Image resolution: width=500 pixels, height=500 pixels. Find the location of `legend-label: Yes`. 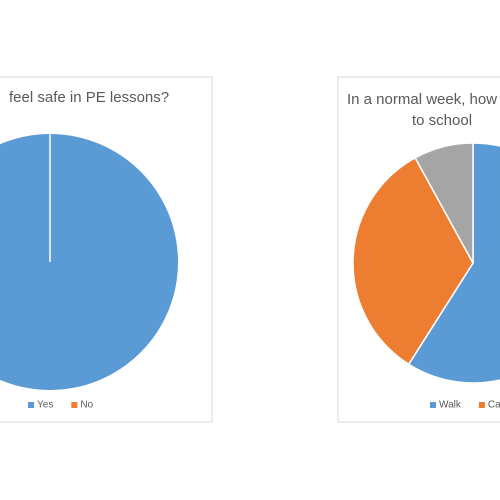

legend-label: Yes is located at coordinates (45, 405).